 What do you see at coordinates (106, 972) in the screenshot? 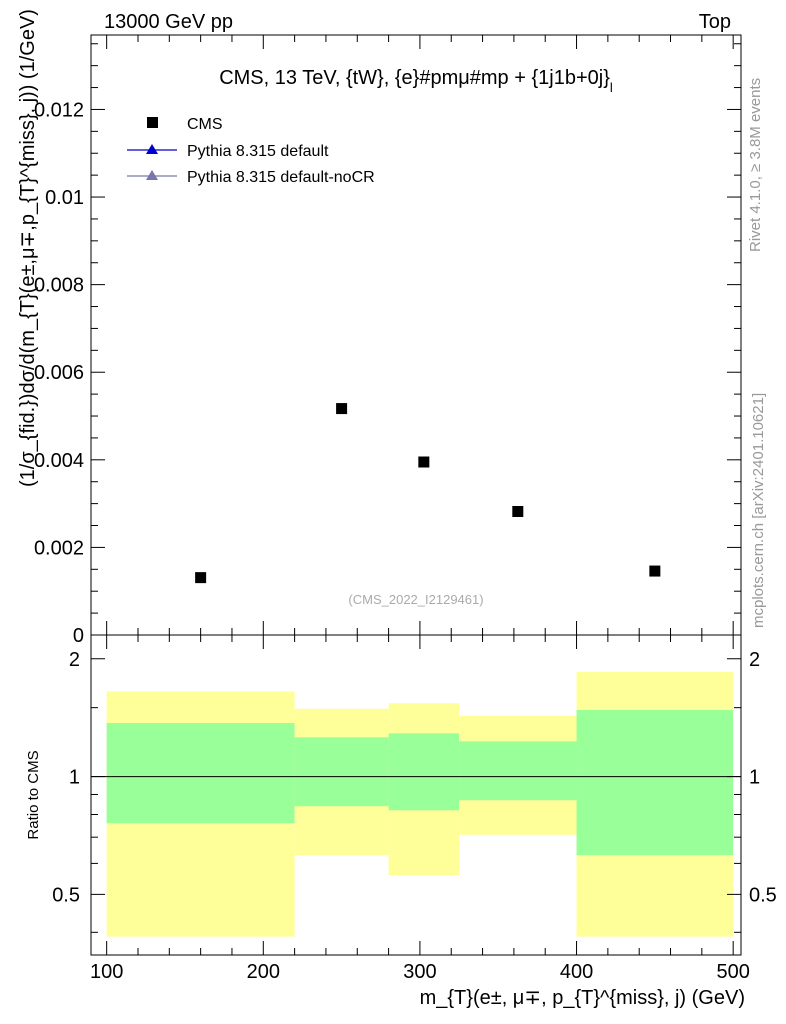
I see `x-tick-label: 100` at bounding box center [106, 972].